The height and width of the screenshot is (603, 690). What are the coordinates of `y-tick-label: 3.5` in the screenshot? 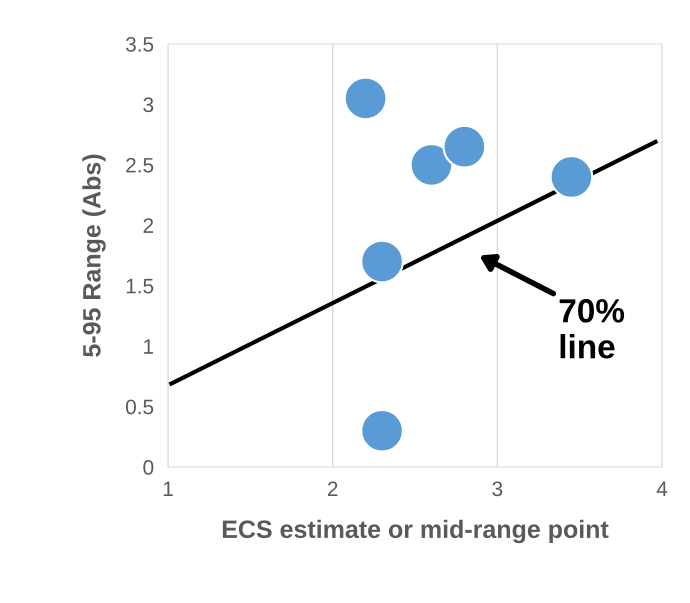 It's located at (140, 44).